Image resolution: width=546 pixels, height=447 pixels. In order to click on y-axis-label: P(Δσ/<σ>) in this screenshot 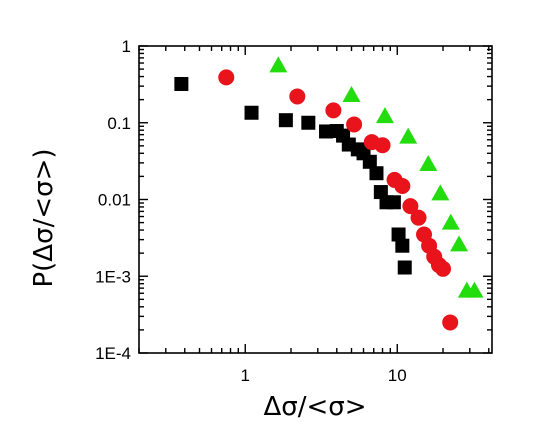, I will do `click(44, 217)`.